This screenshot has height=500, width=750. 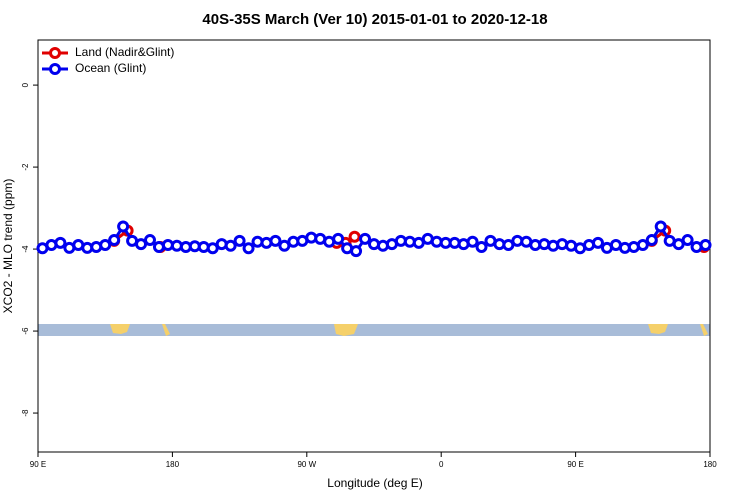 I want to click on y-tick-label: -8, so click(x=25, y=413).